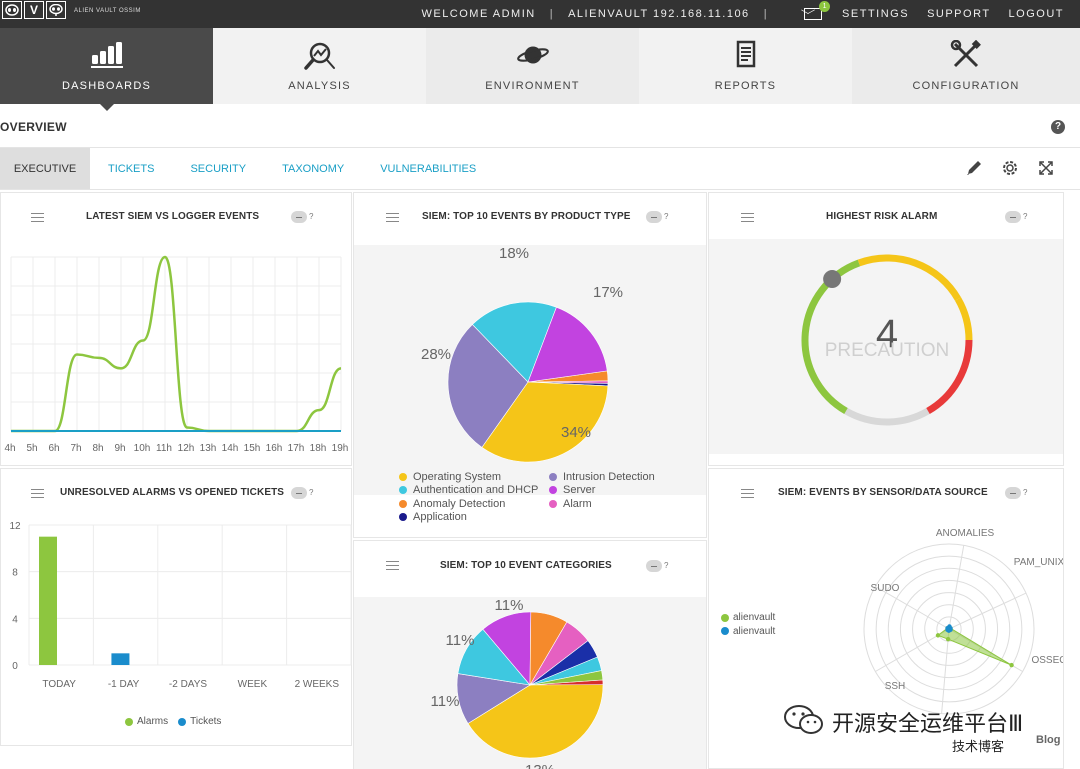 The width and height of the screenshot is (1080, 769). I want to click on pie2-pct-label: 13%, so click(540, 765).